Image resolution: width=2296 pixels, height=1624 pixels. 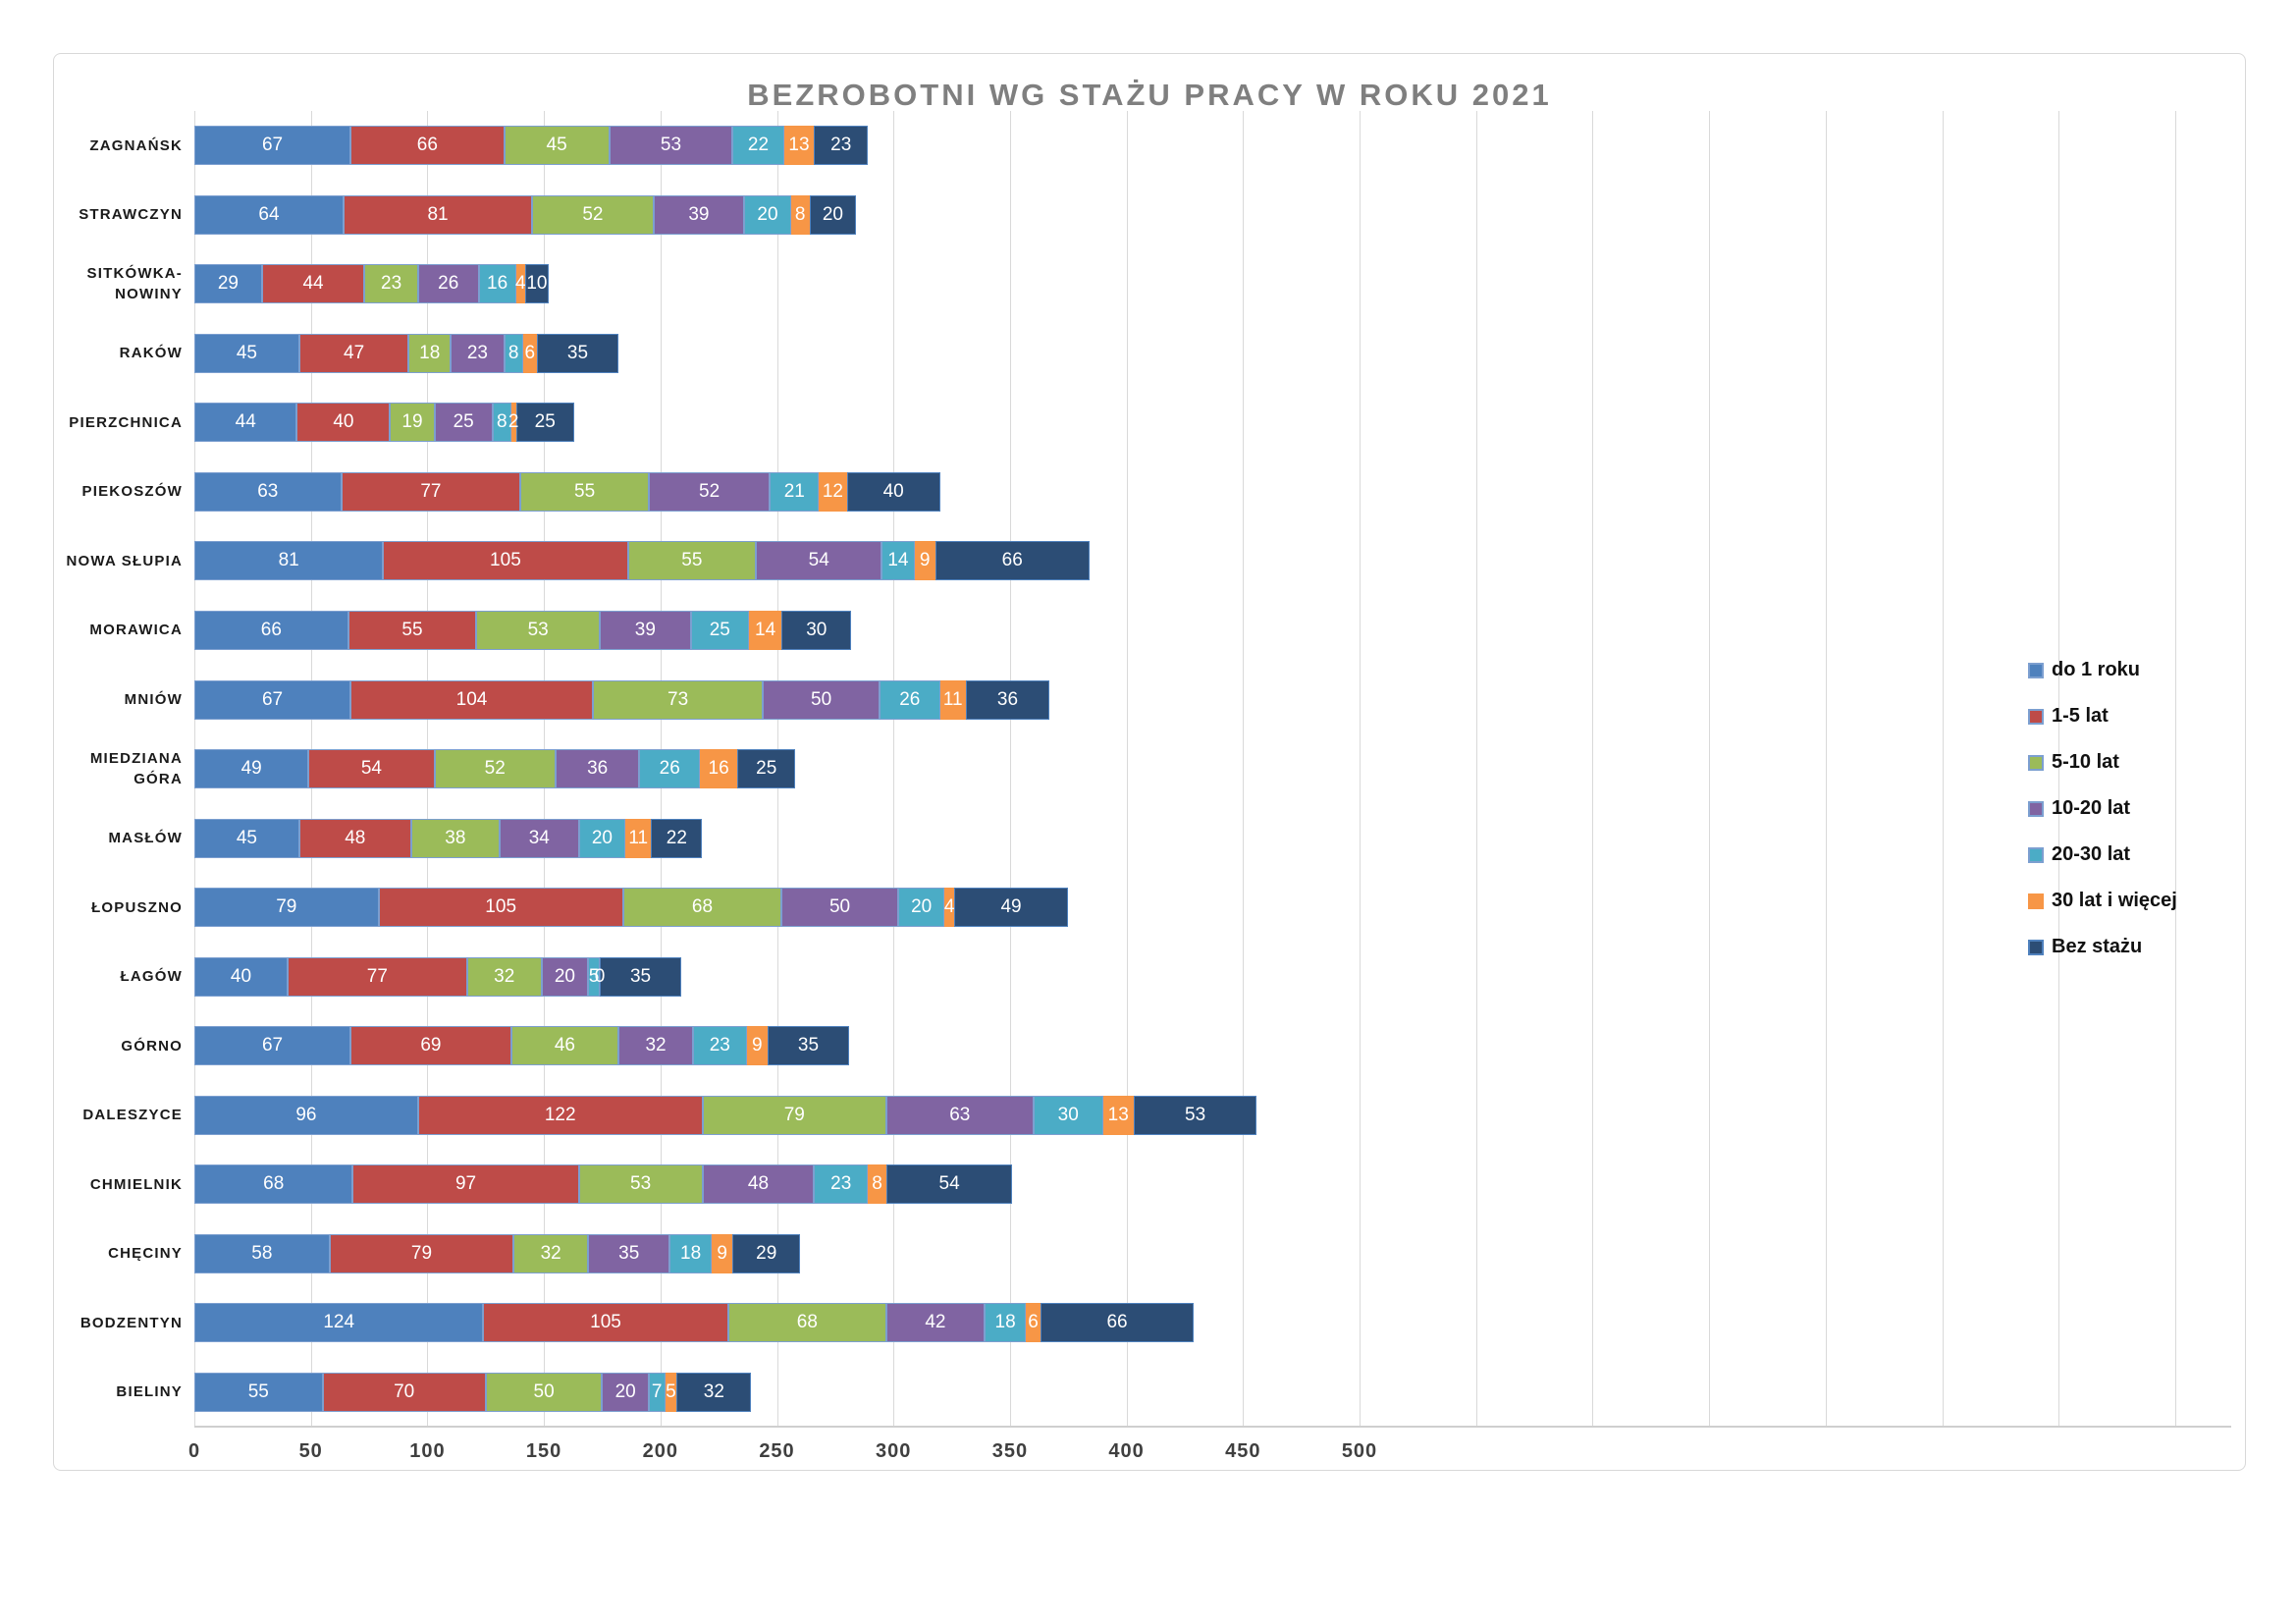 What do you see at coordinates (268, 491) in the screenshot?
I see `bar-segment: 63` at bounding box center [268, 491].